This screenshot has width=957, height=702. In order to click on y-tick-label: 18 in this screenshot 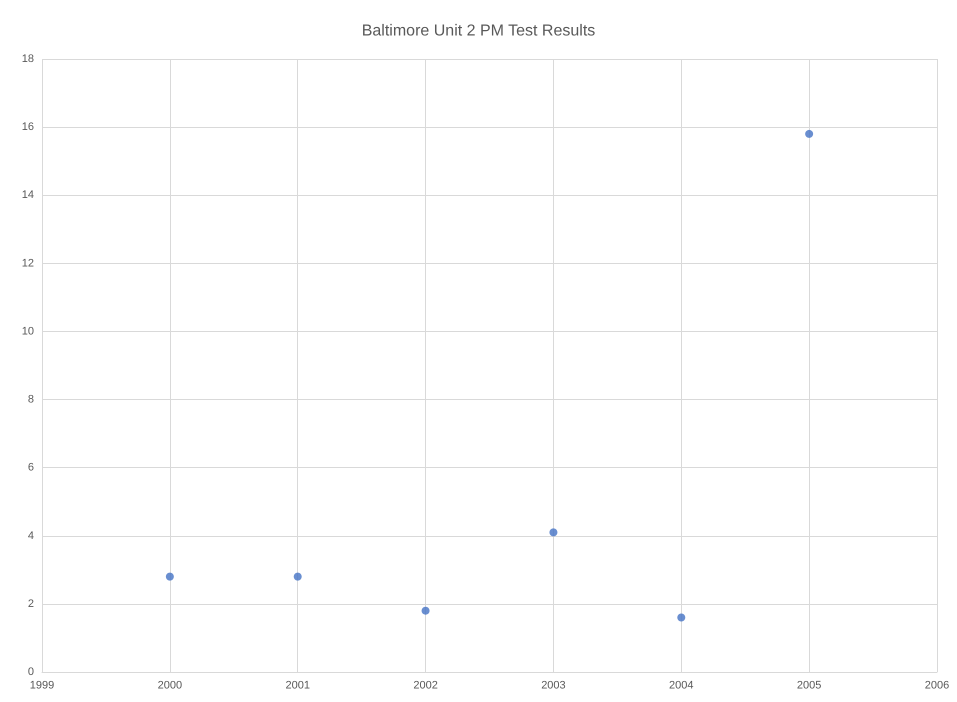, I will do `click(28, 59)`.